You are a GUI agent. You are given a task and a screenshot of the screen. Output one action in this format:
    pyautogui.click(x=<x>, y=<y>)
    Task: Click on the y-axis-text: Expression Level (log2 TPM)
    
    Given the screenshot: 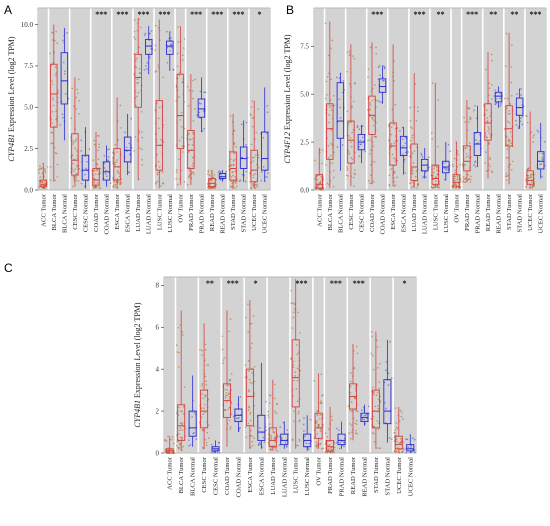 What is the action you would take?
    pyautogui.click(x=11, y=84)
    